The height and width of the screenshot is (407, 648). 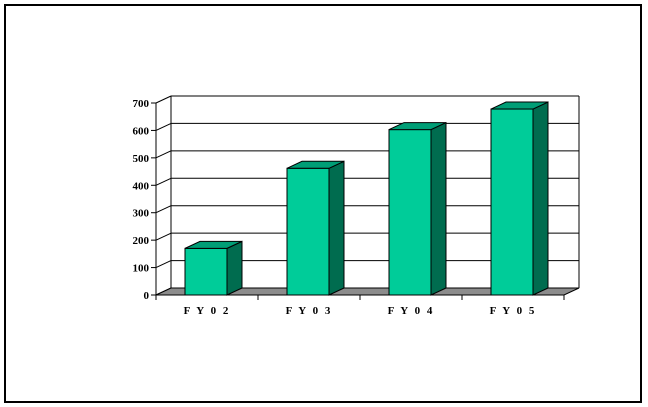 What do you see at coordinates (141, 241) in the screenshot?
I see `y-tick-label: 200` at bounding box center [141, 241].